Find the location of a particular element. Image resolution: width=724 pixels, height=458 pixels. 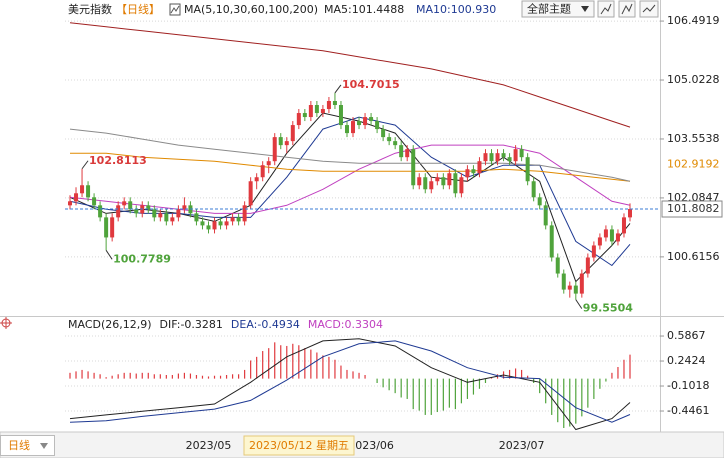

price-marker-box is located at coordinates (692, 209).